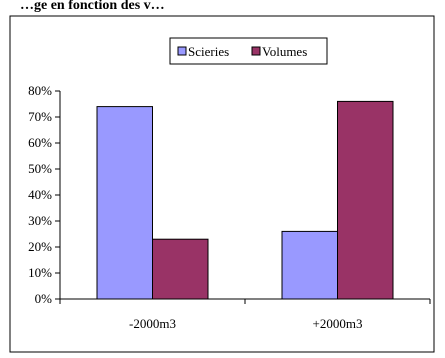  What do you see at coordinates (40, 116) in the screenshot?
I see `y-tick-label: 70%` at bounding box center [40, 116].